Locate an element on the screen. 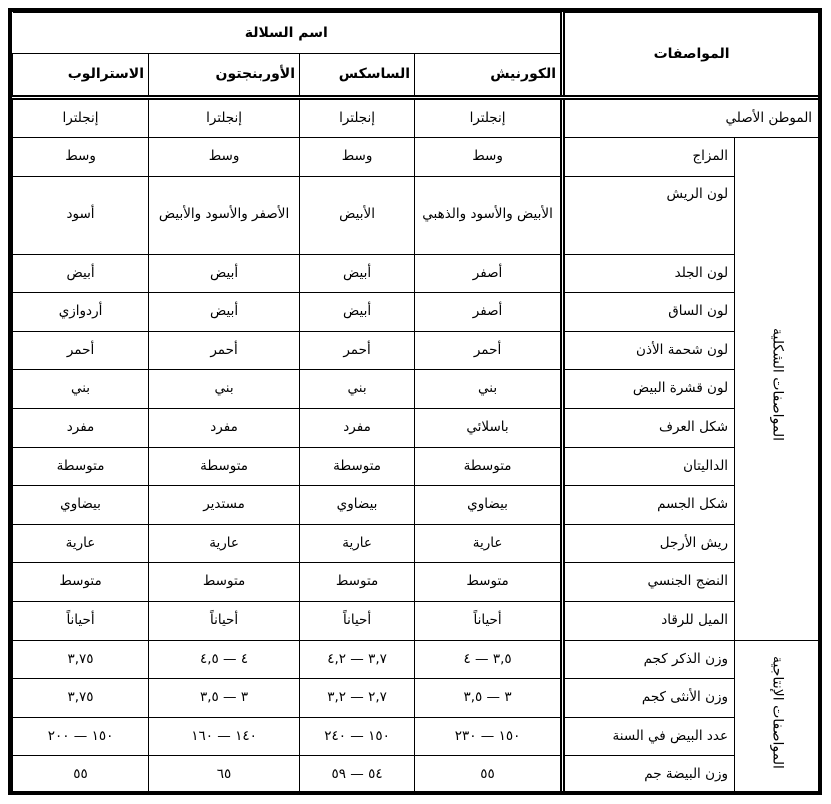 The image size is (831, 804). trait-value: مستدير is located at coordinates (224, 505).